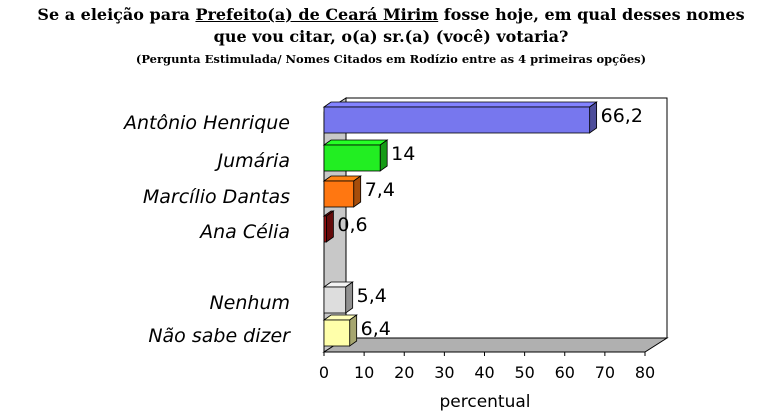  Describe the element at coordinates (591, 14) in the screenshot. I see `title-post: fosse hoje, em qual desses nomes` at that location.